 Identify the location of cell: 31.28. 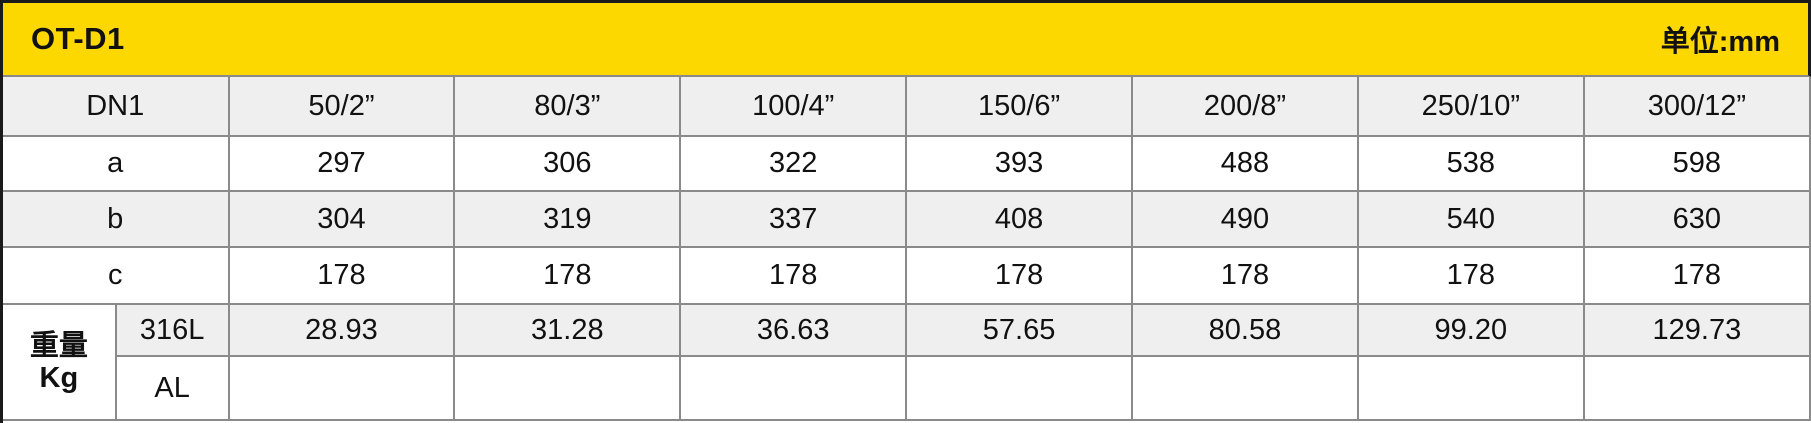
(568, 330).